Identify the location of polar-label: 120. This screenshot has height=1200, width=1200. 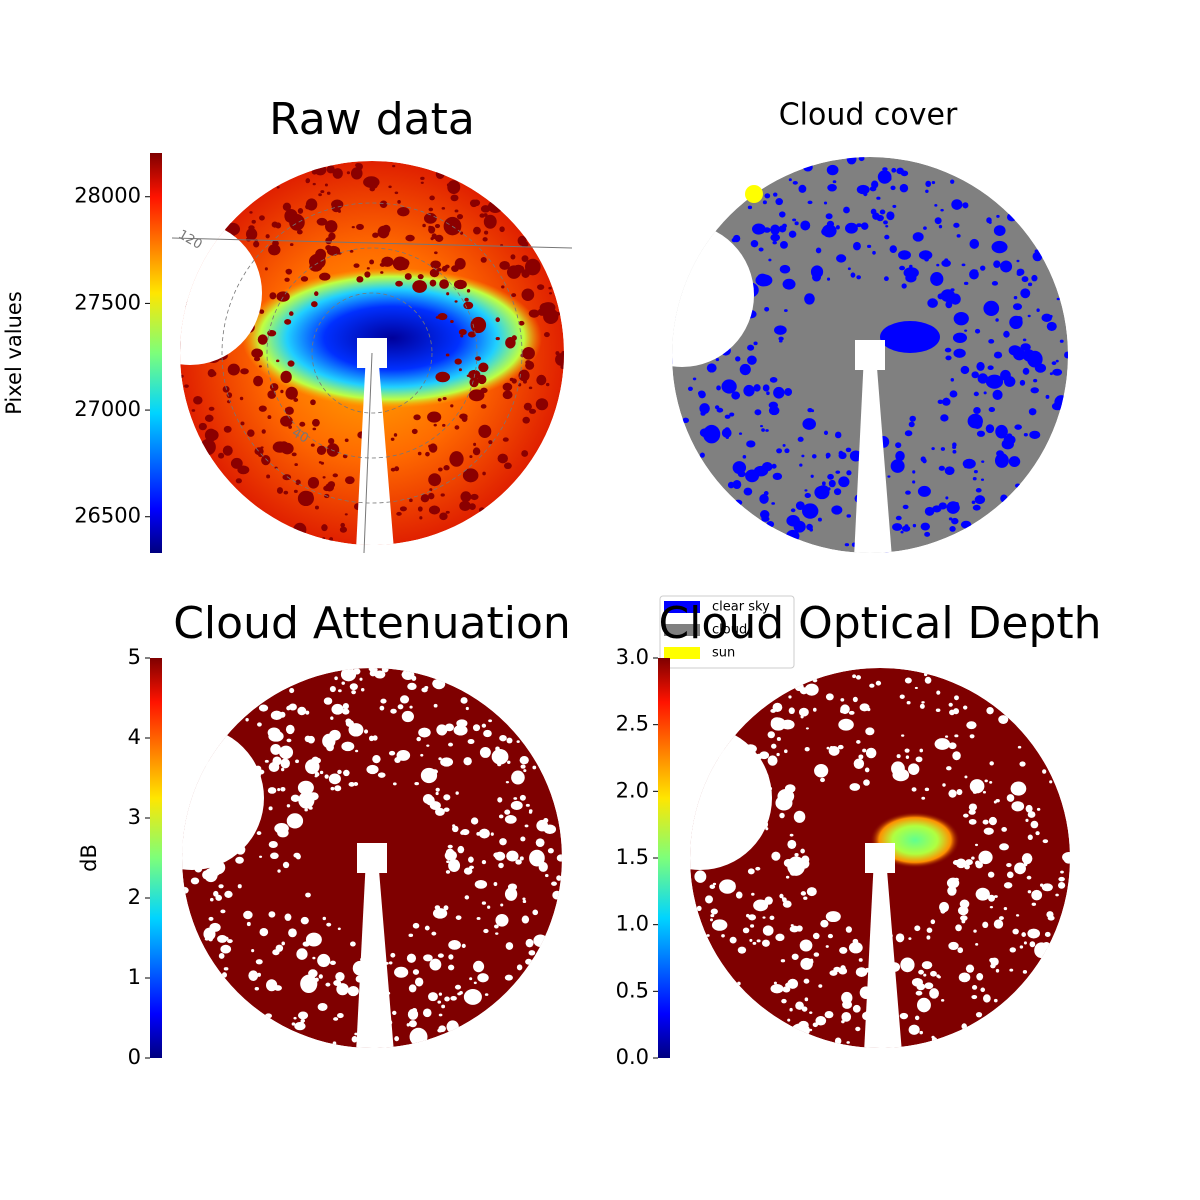
(189, 239).